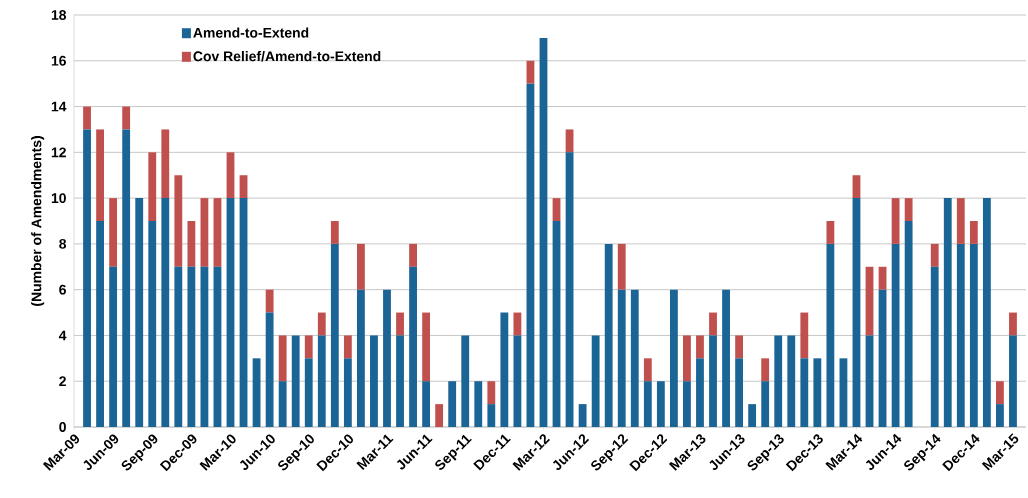  What do you see at coordinates (38, 221) in the screenshot?
I see `y-axis-title: (Number of Amendments)` at bounding box center [38, 221].